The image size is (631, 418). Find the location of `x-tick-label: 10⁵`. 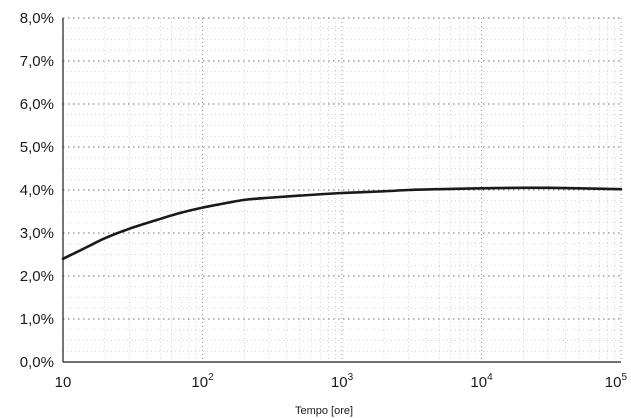

x-tick-label: 10⁵ is located at coordinates (616, 381).